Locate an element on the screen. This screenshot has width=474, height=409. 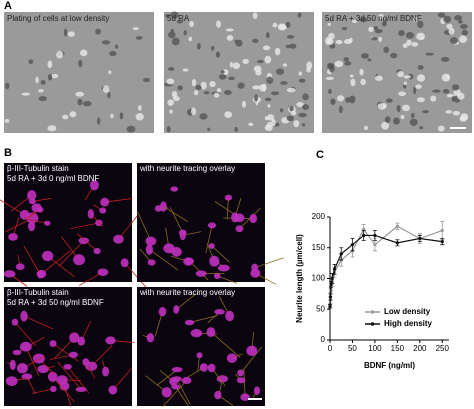
y-tick-label: 50 is located at coordinates (320, 308).